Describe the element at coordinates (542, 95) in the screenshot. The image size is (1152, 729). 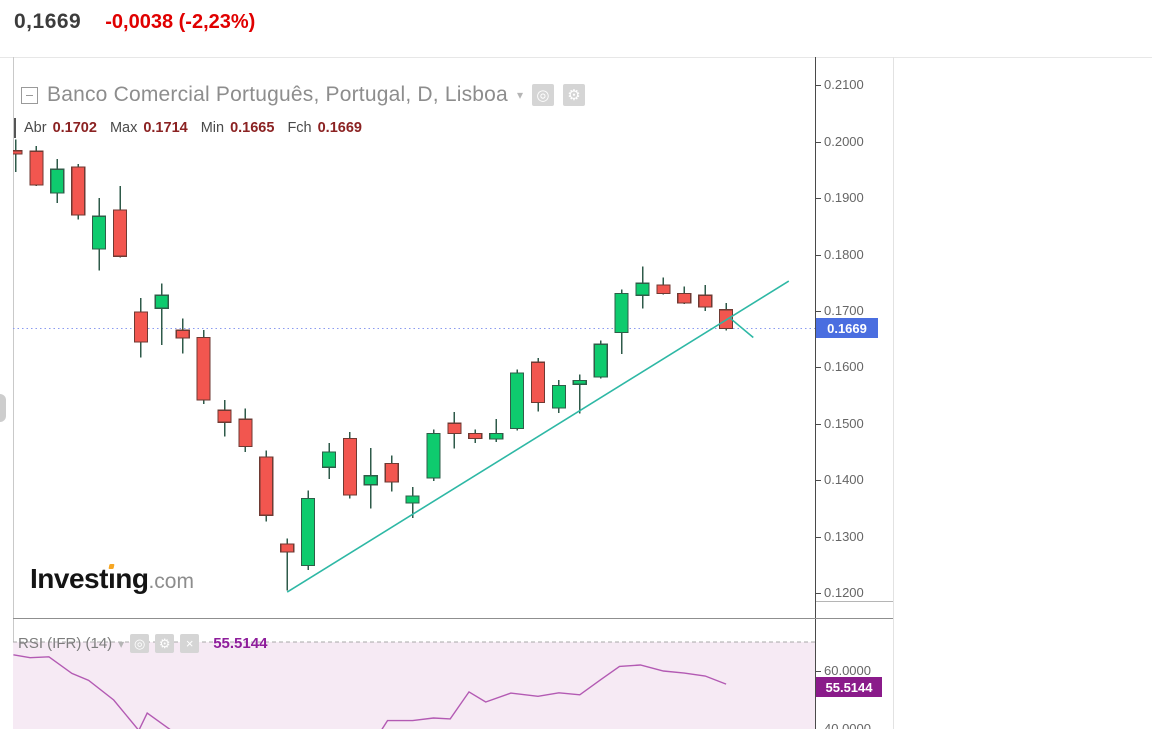
I see `symbol-target-button: ◎` at that location.